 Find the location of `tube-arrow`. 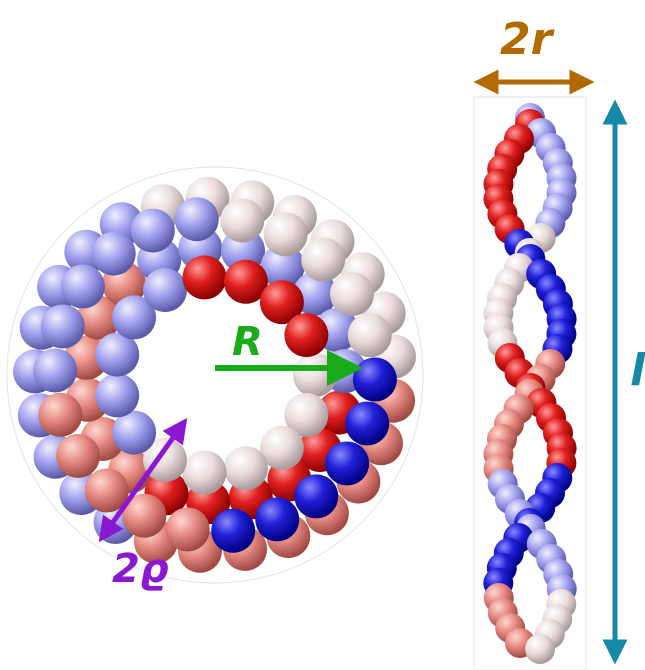

tube-arrow is located at coordinates (143, 480).